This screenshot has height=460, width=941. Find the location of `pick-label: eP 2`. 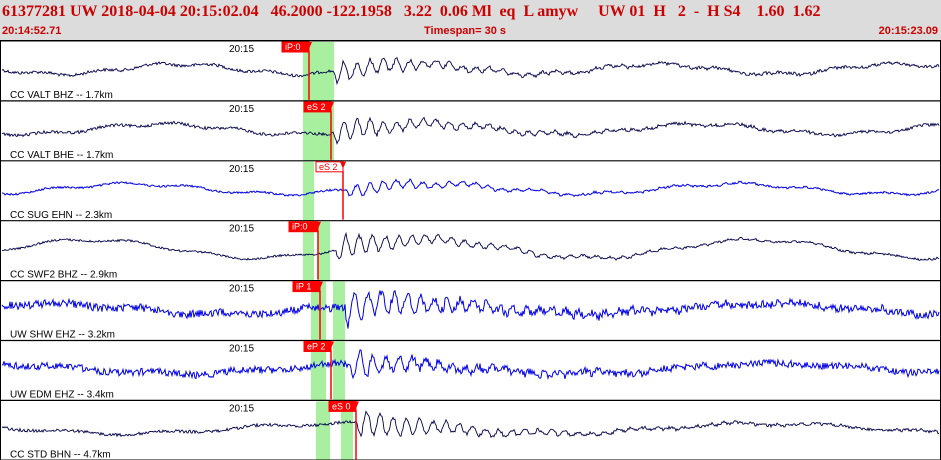

pick-label: eP 2 is located at coordinates (316, 347).